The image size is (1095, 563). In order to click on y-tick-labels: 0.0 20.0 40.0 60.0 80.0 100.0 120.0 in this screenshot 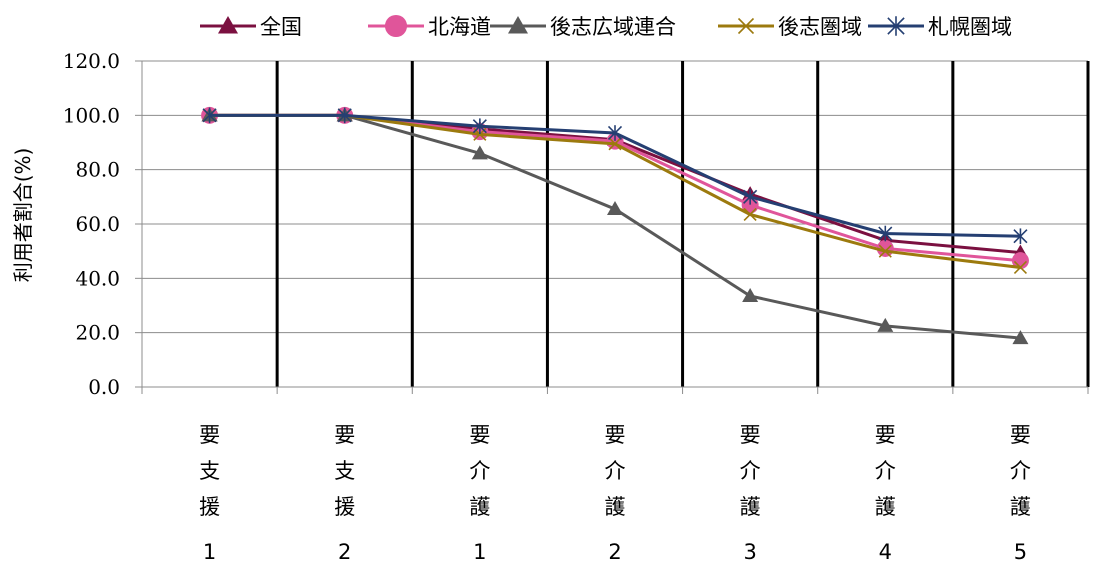, I will do `click(91, 224)`.